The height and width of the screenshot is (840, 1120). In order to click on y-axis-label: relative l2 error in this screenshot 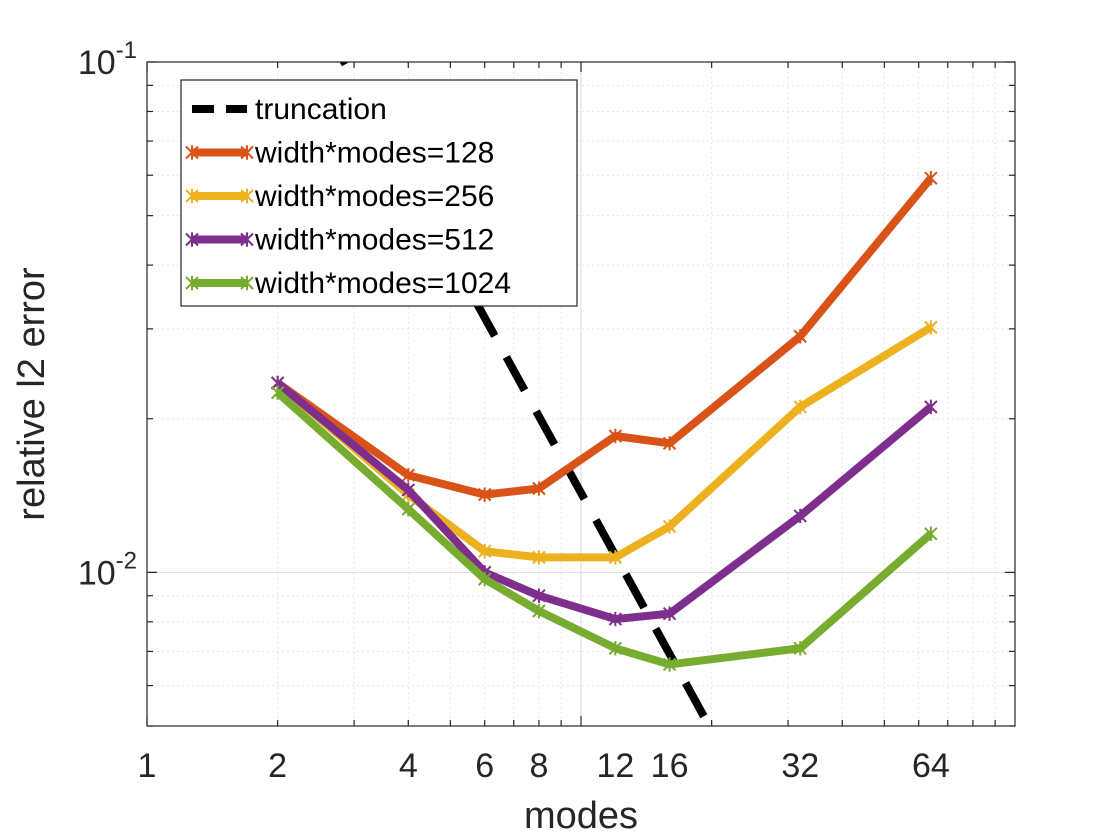, I will do `click(32, 394)`.